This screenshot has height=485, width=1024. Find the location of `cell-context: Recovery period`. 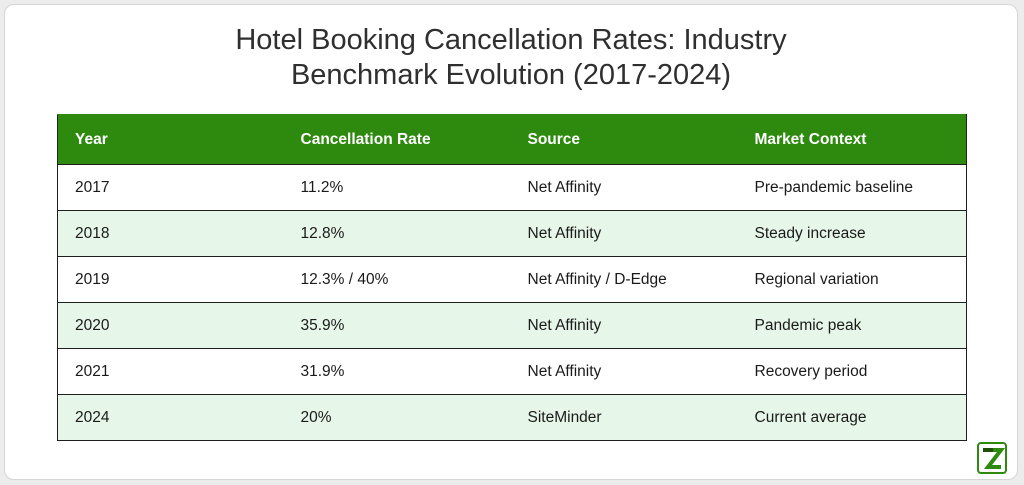

cell-context: Recovery period is located at coordinates (852, 371).